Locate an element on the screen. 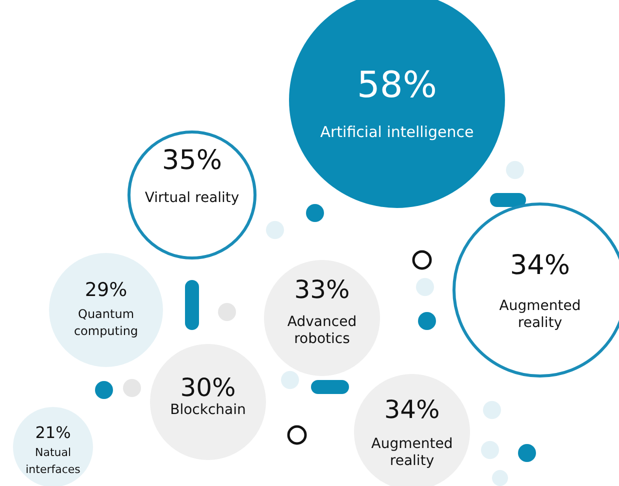 Image resolution: width=619 pixels, height=486 pixels. data-label: 29% is located at coordinates (106, 290).